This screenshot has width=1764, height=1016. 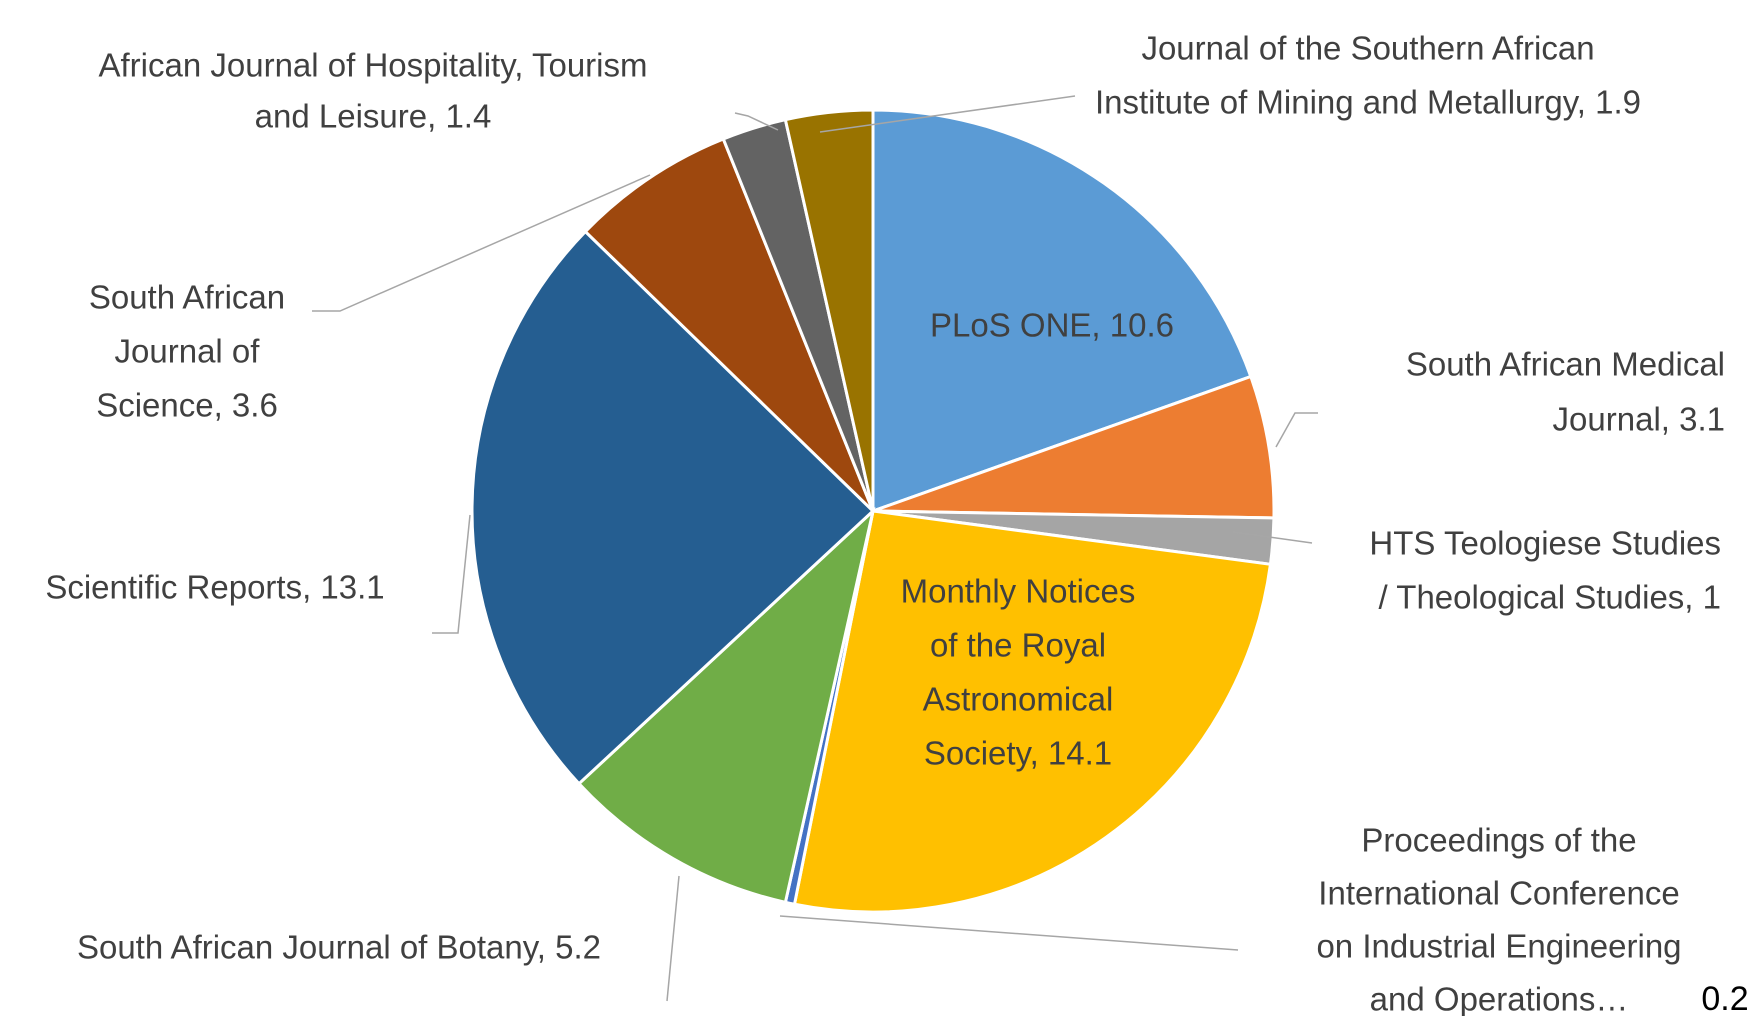 What do you see at coordinates (373, 116) in the screenshot?
I see `data-label: and Leisure, 1.4` at bounding box center [373, 116].